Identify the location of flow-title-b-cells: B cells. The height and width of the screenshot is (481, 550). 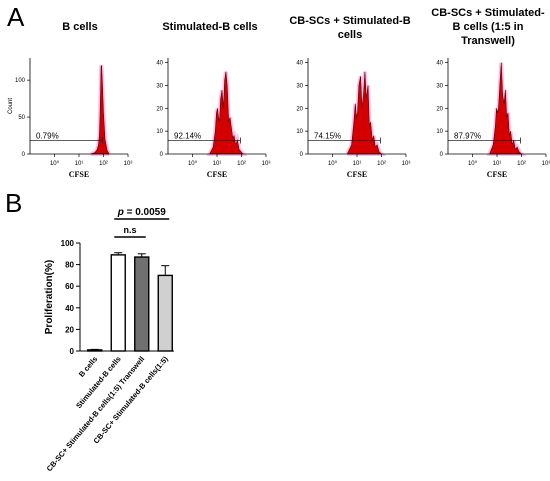
(80, 27).